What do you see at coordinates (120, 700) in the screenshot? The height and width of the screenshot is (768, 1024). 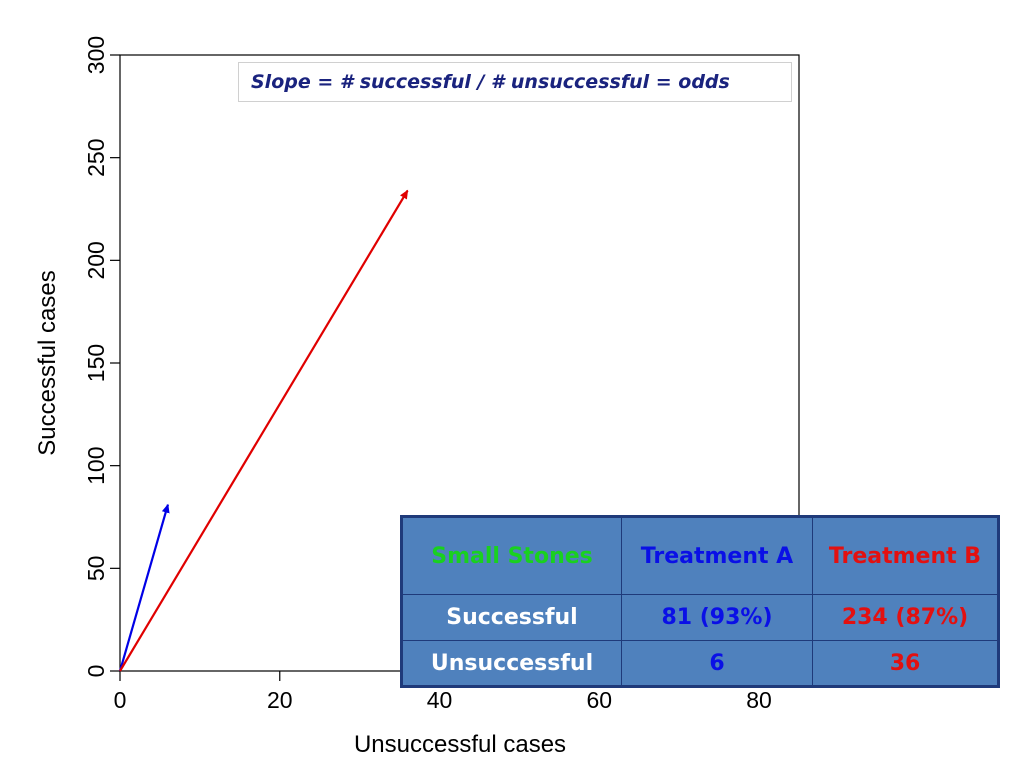 I see `x-tick-label: 0` at bounding box center [120, 700].